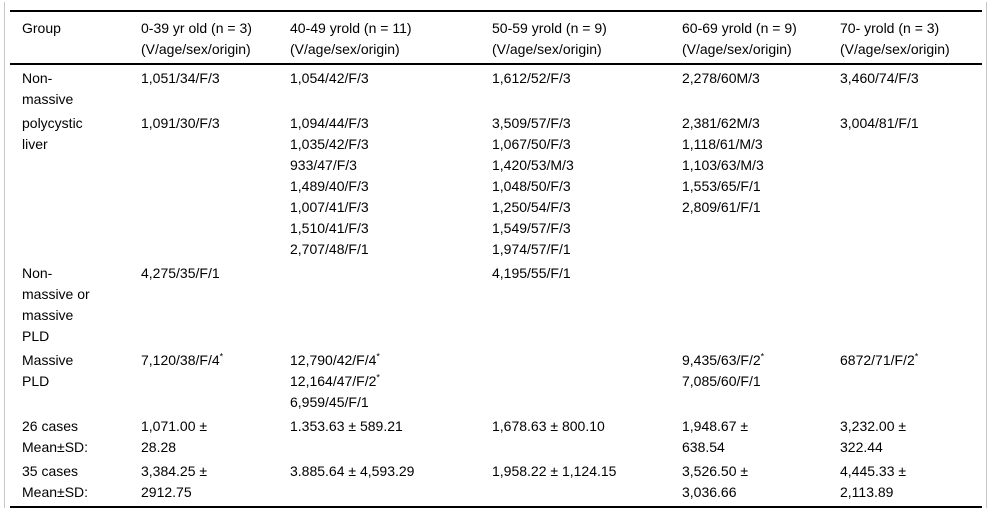  I want to click on cell-value: 3,004/81/F/1, so click(879, 123).